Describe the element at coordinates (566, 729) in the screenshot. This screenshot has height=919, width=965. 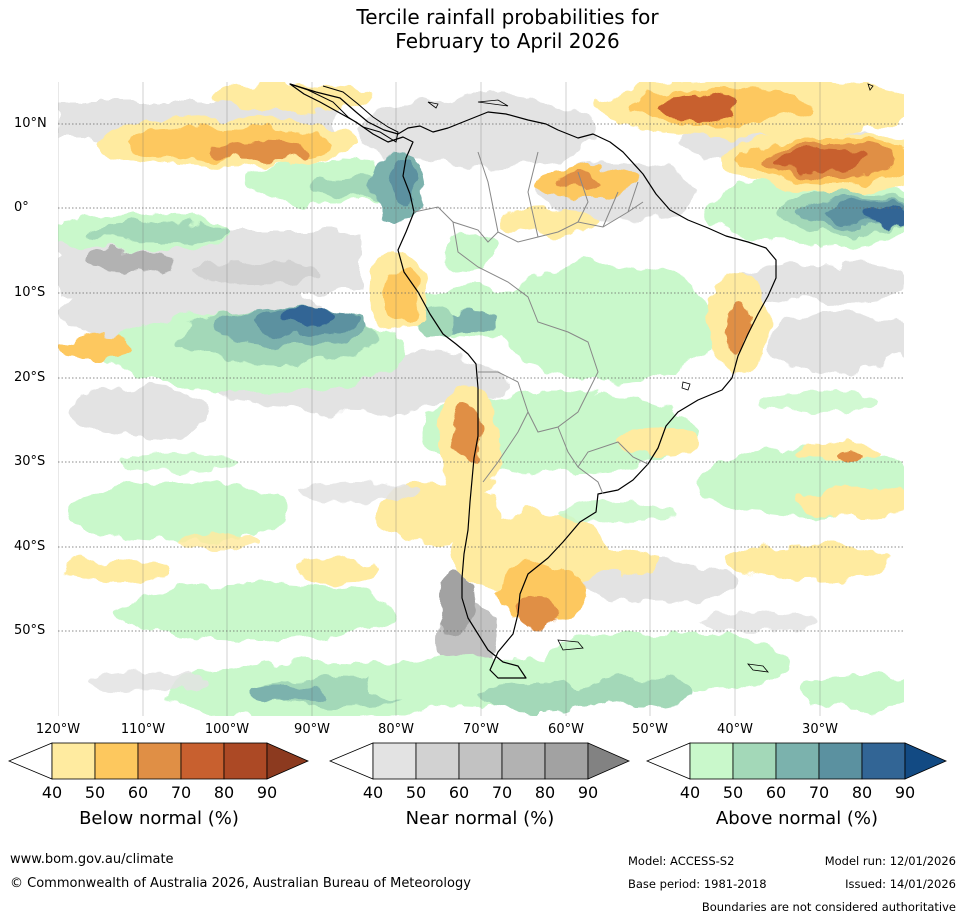
I see `lon-label-60w: 60°W` at that location.